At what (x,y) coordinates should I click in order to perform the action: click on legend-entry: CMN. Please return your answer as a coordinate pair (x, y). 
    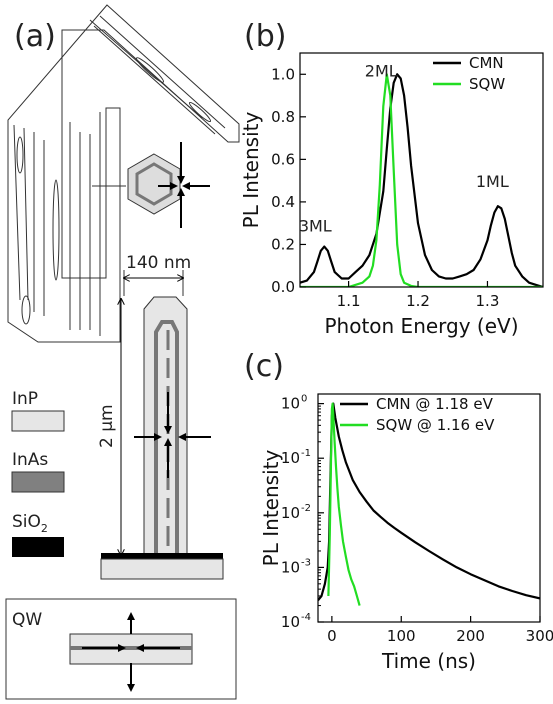
    Looking at the image, I should click on (486, 63).